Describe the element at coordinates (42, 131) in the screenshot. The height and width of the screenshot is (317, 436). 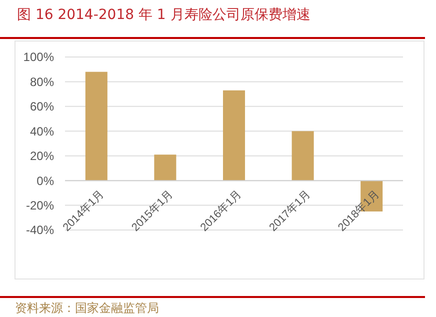
I see `y-tick-label: 40%` at that location.